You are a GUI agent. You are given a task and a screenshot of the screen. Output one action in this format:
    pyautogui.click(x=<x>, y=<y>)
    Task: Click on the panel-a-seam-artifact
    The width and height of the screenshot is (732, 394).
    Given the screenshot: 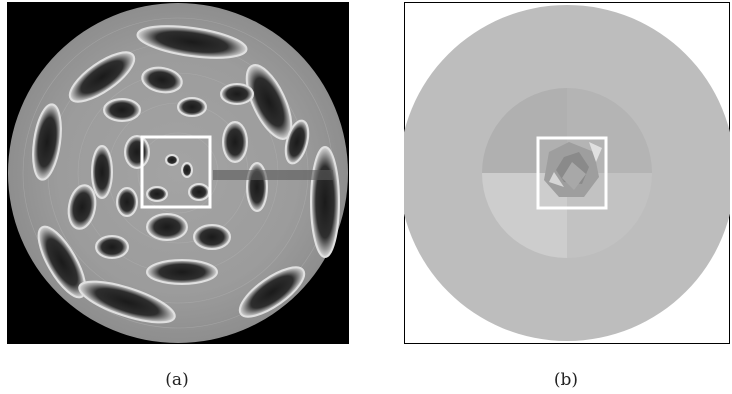 What is the action you would take?
    pyautogui.click(x=273, y=175)
    